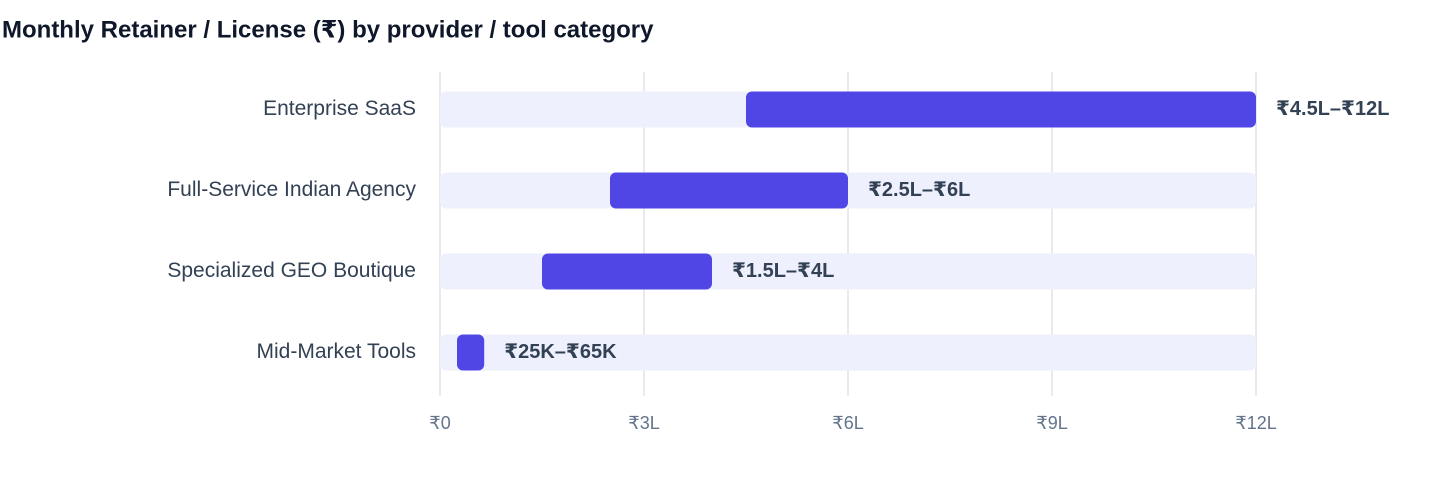 The width and height of the screenshot is (1440, 484). What do you see at coordinates (847, 423) in the screenshot?
I see `x-tick-label: ₹6L` at bounding box center [847, 423].